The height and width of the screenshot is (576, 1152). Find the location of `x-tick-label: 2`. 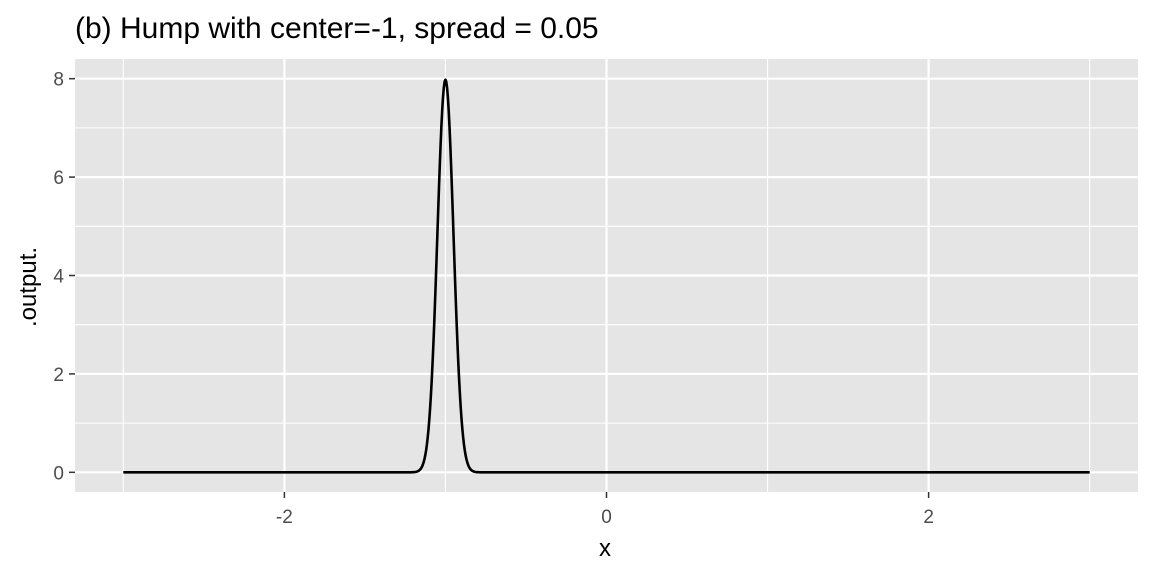

x-tick-label: 2 is located at coordinates (928, 517).